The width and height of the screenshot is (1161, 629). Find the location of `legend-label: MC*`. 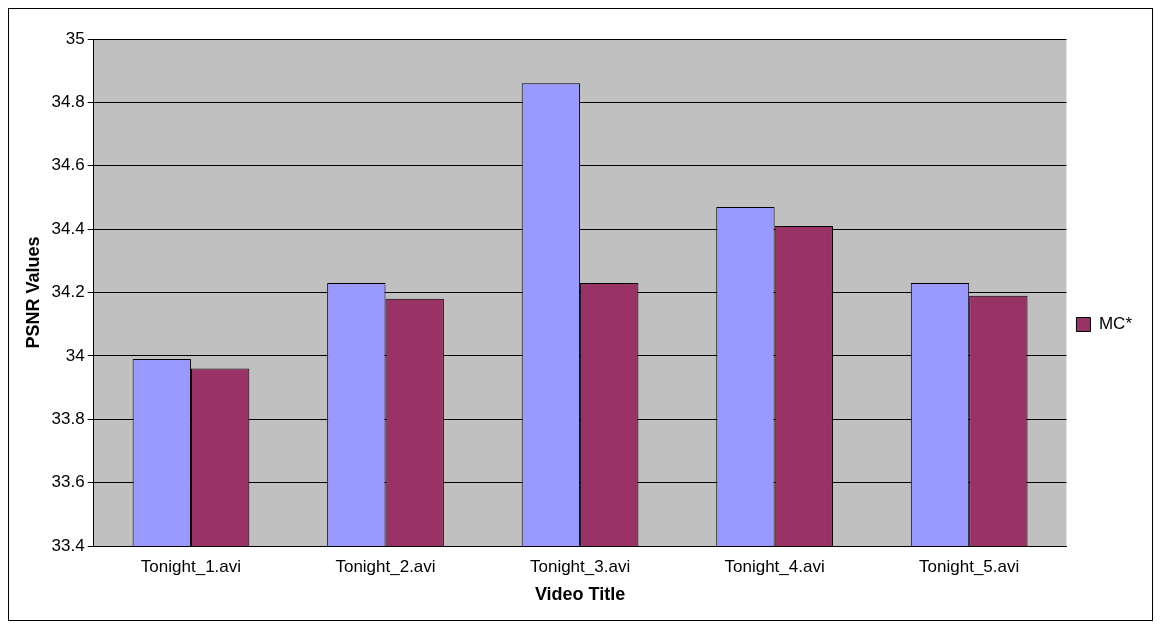

legend-label: MC* is located at coordinates (1115, 324).